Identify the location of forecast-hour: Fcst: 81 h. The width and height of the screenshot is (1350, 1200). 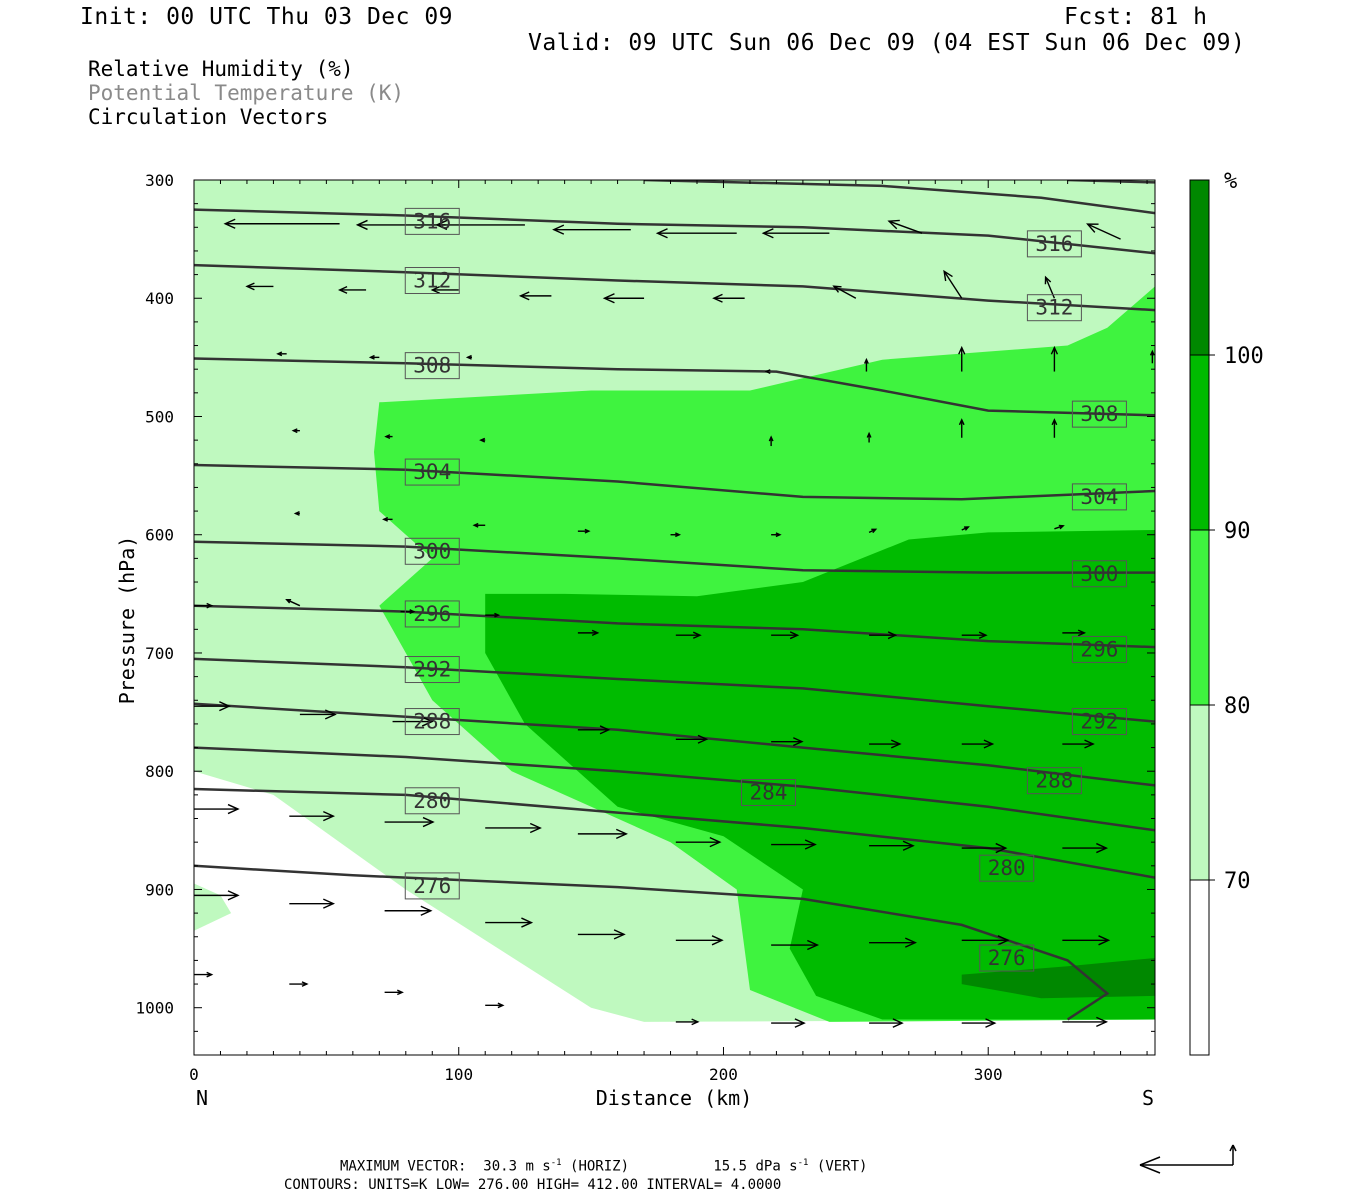
(1136, 17).